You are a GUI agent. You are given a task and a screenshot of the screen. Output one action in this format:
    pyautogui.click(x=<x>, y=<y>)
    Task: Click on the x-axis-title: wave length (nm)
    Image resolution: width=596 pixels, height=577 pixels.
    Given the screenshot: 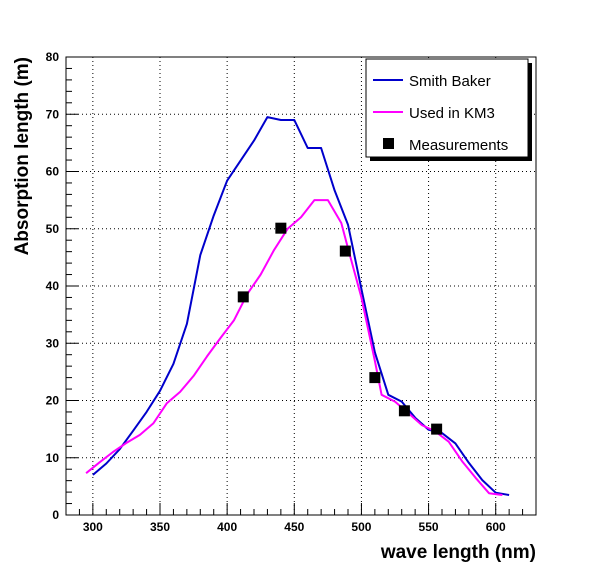 What is the action you would take?
    pyautogui.click(x=458, y=552)
    